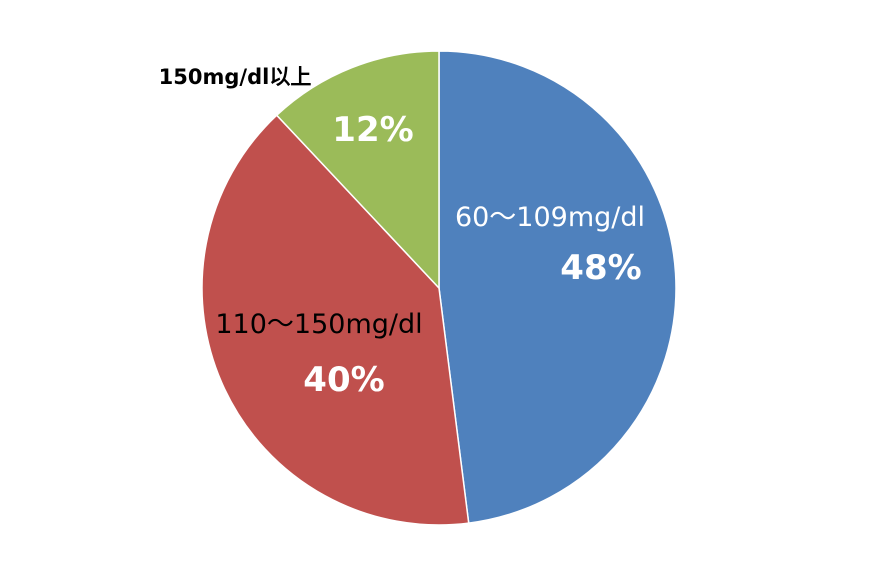  Describe the element at coordinates (343, 380) in the screenshot. I see `slice-value-110-150: 40%` at that location.